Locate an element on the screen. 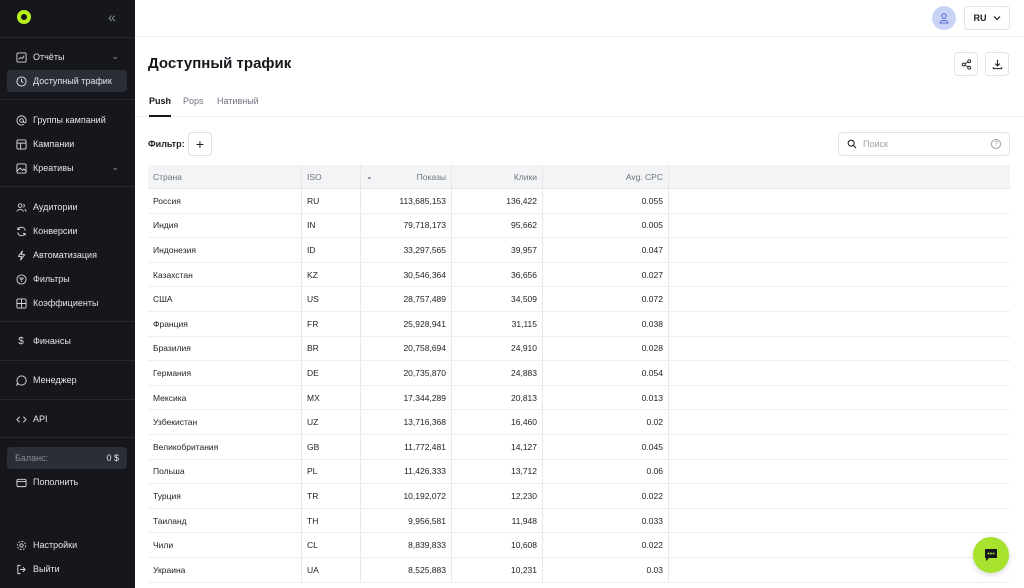 The image size is (1024, 588). cell-country: Бразилия is located at coordinates (225, 348).